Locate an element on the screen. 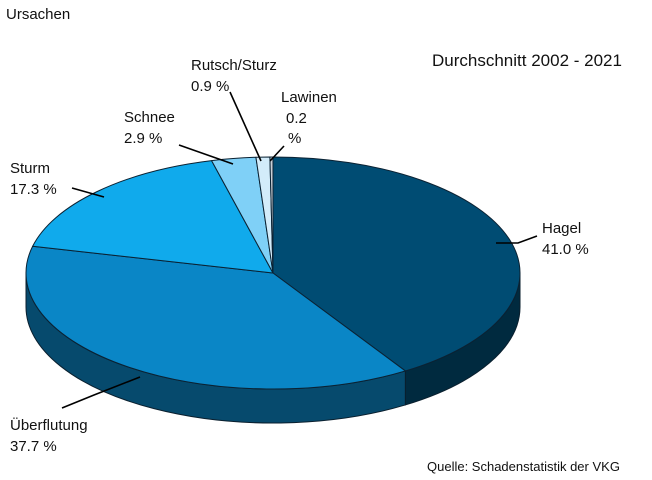 The width and height of the screenshot is (652, 480). source-note: Quelle: Schadenstatistik der VKG is located at coordinates (523, 466).